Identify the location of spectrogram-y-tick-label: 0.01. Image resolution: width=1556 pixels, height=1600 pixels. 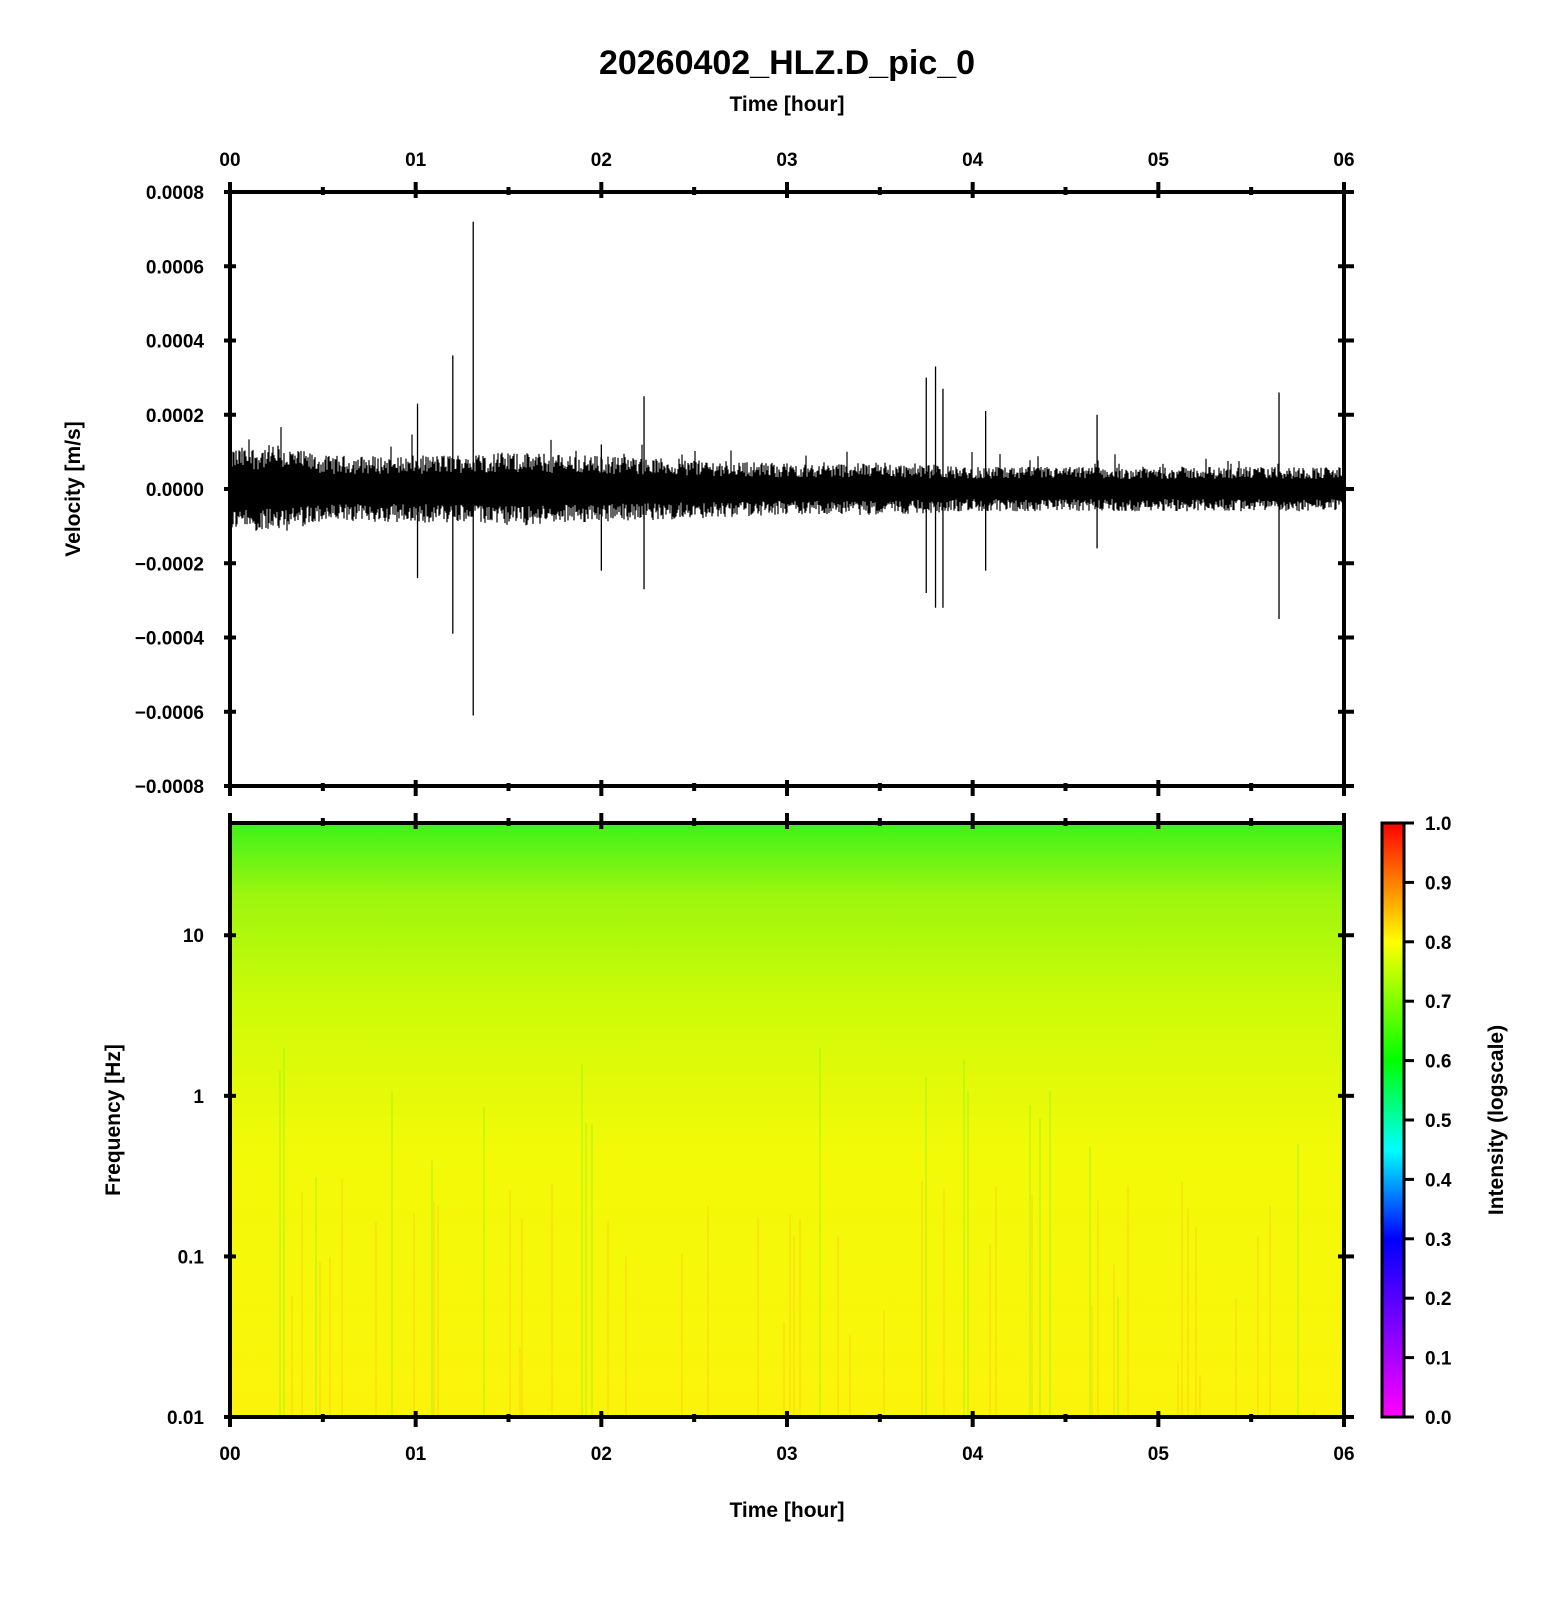
(185, 1418).